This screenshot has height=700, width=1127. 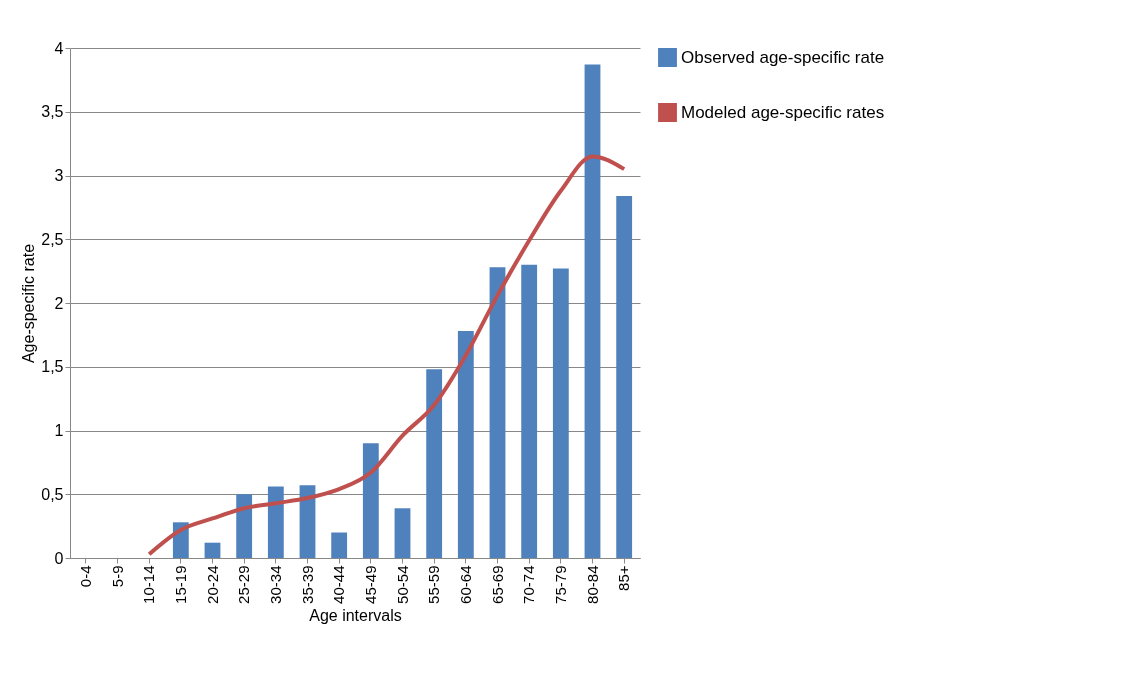 I want to click on x-tick-label: 80-84, so click(x=592, y=584).